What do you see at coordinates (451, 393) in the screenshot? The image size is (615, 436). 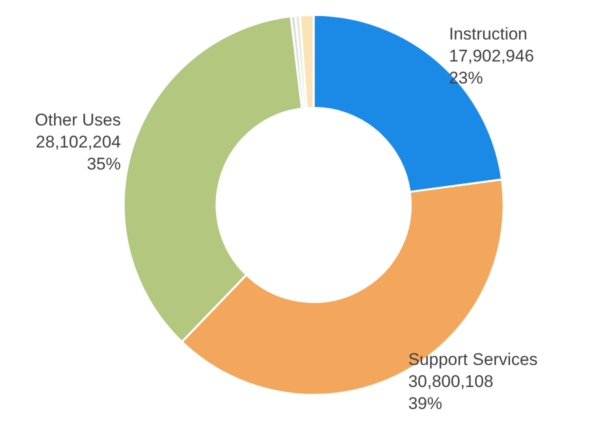 I see `data-label: 30,800,108 39%` at bounding box center [451, 393].